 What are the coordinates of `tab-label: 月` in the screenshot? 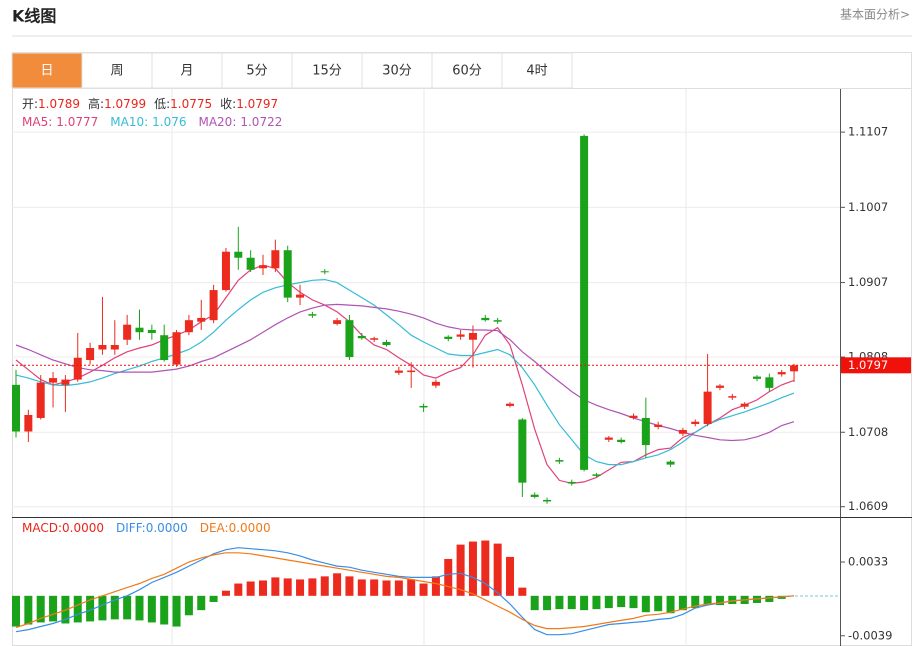 It's located at (186, 71).